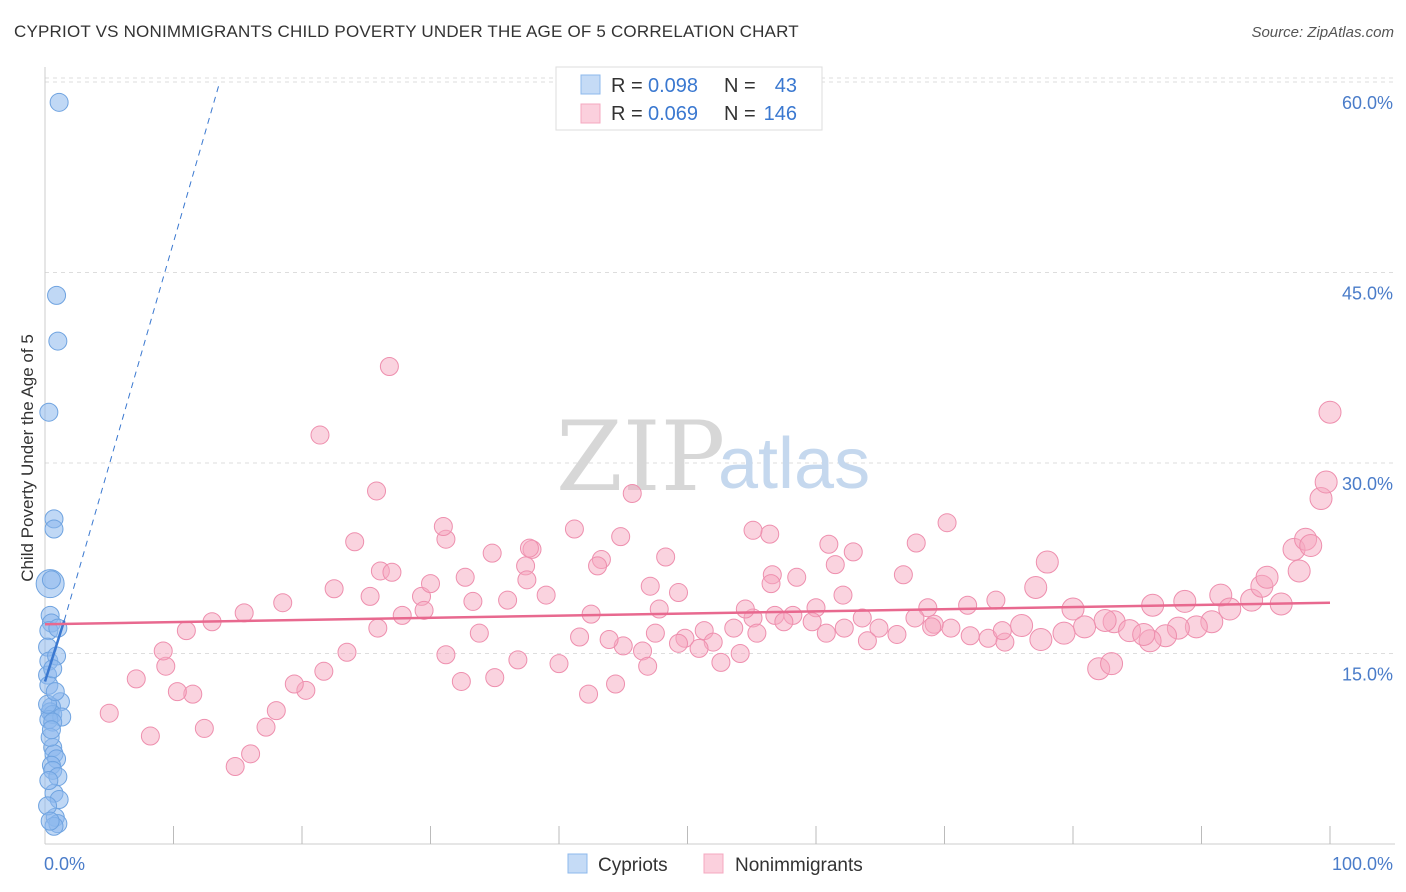  Describe the element at coordinates (715, 864) in the screenshot. I see `bottom-legend: Cypriots Nonimmigrants` at that location.